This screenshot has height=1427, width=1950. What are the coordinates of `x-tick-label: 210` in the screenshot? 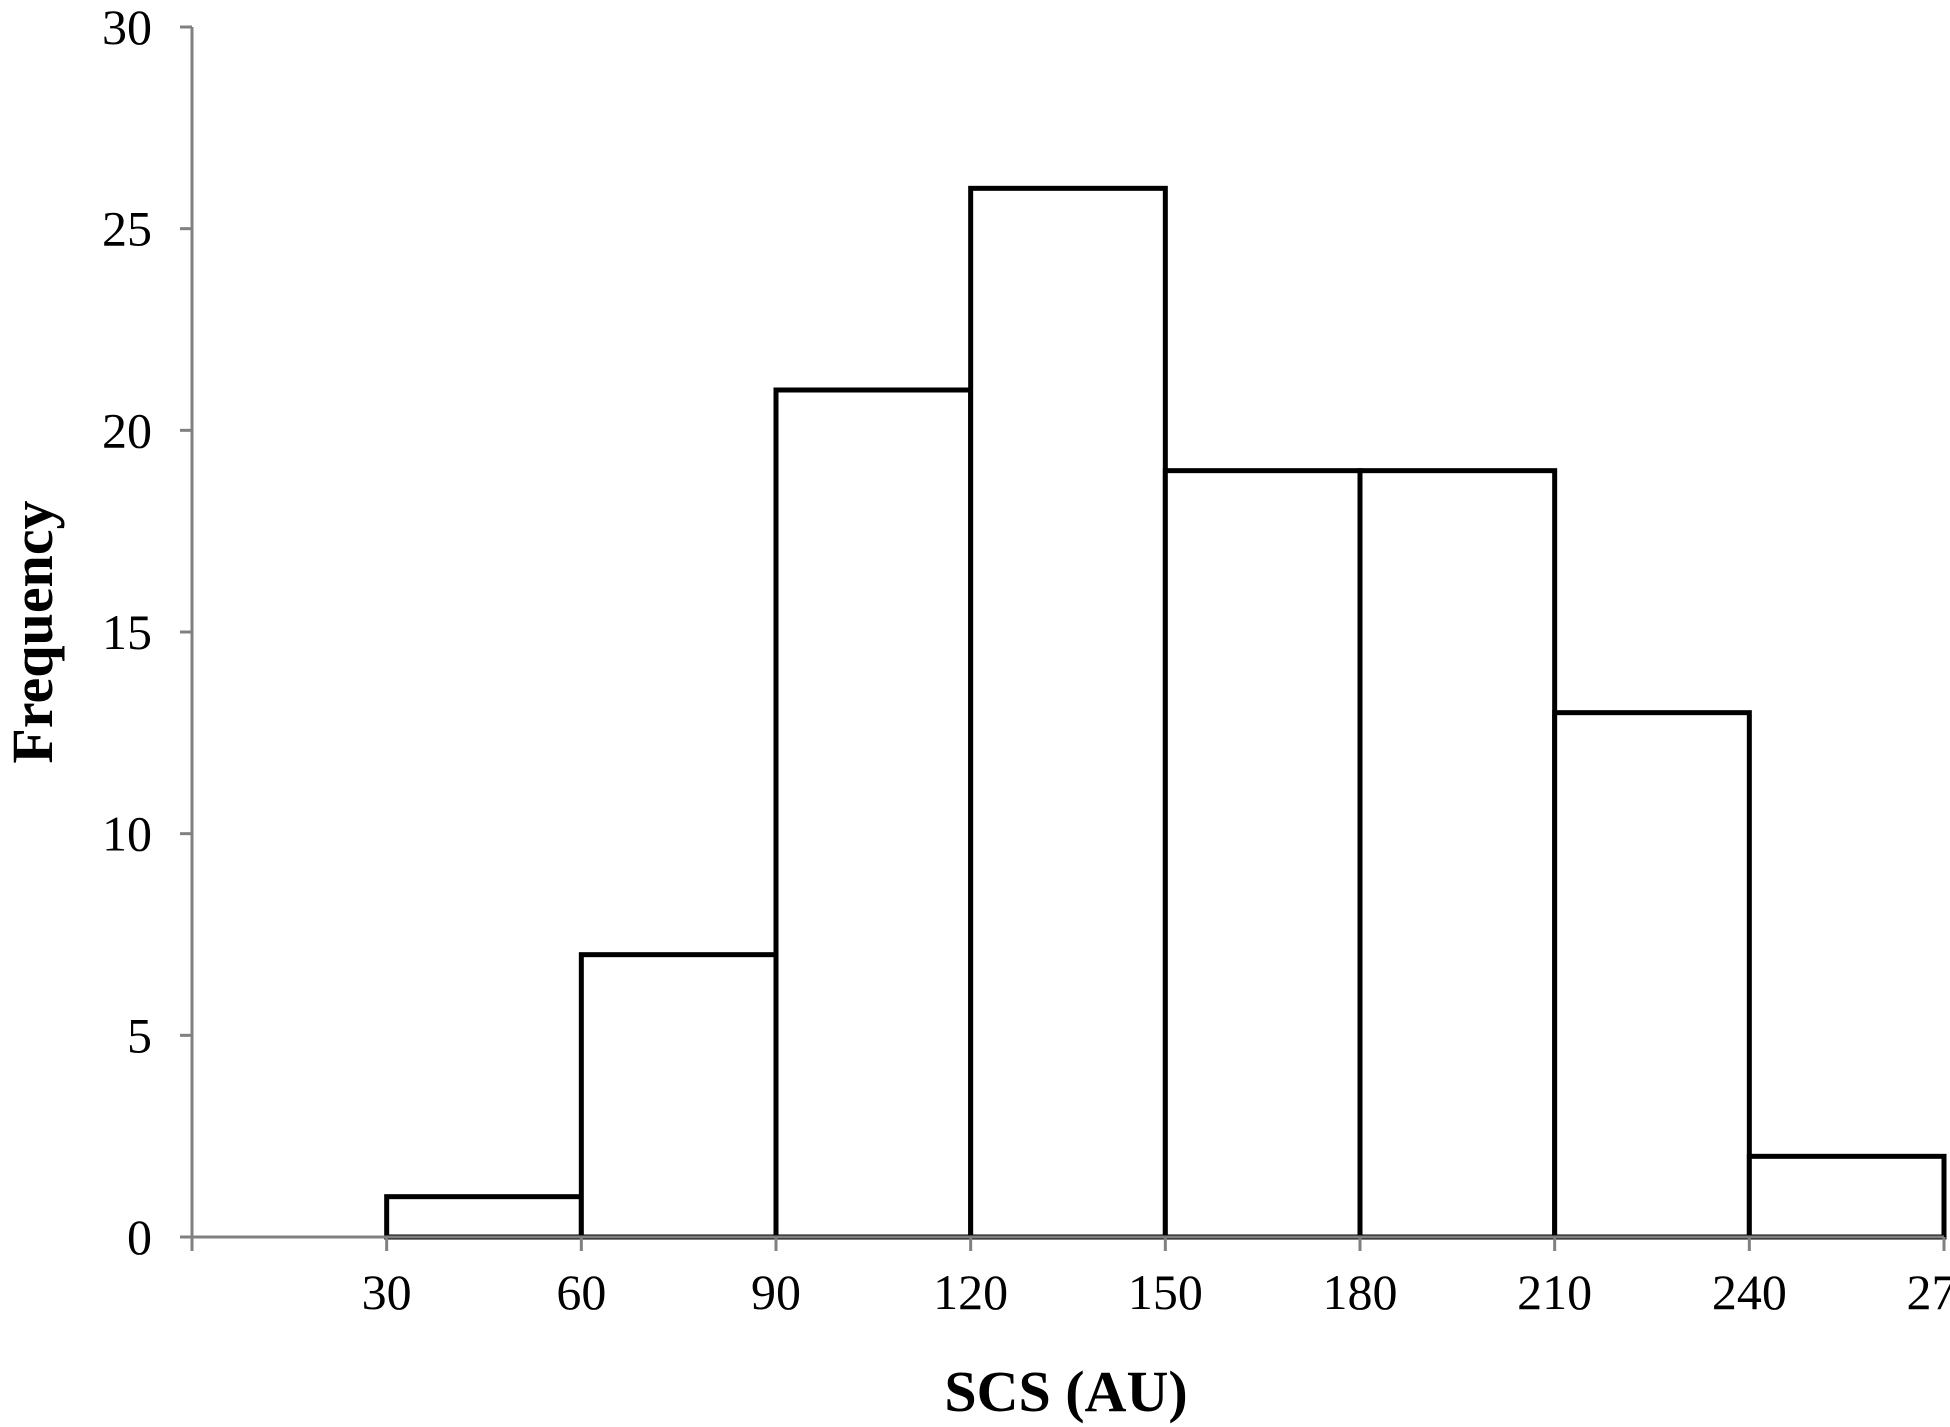 It's located at (1554, 1292).